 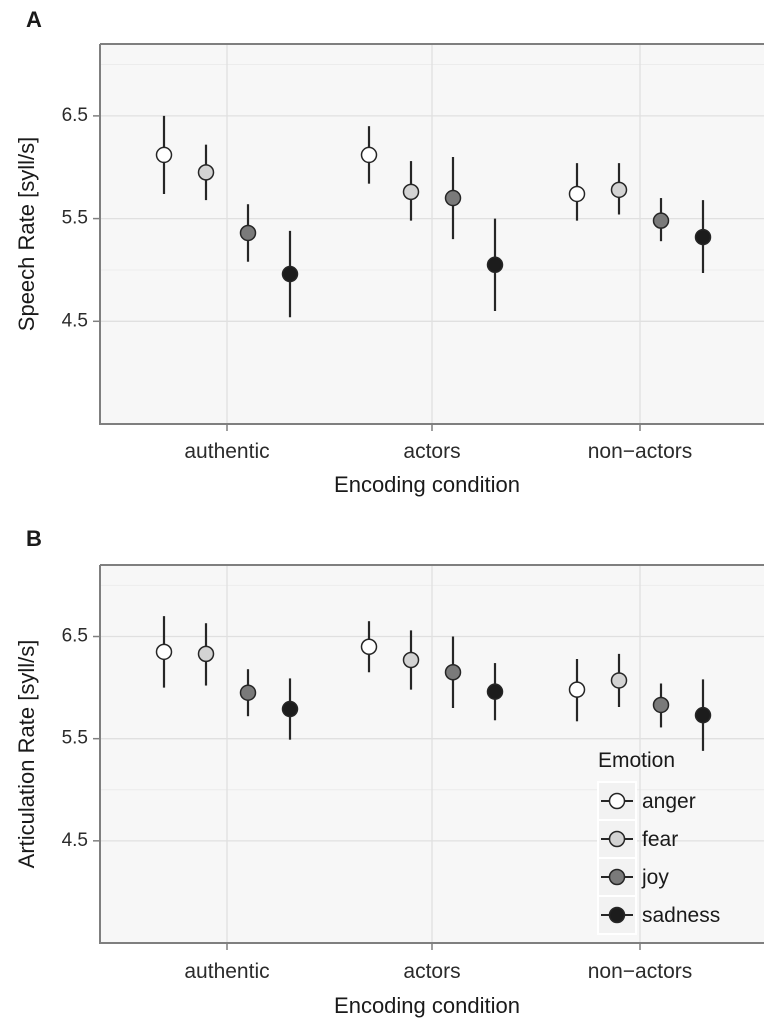 I want to click on legend-title: Emotion, so click(x=636, y=760).